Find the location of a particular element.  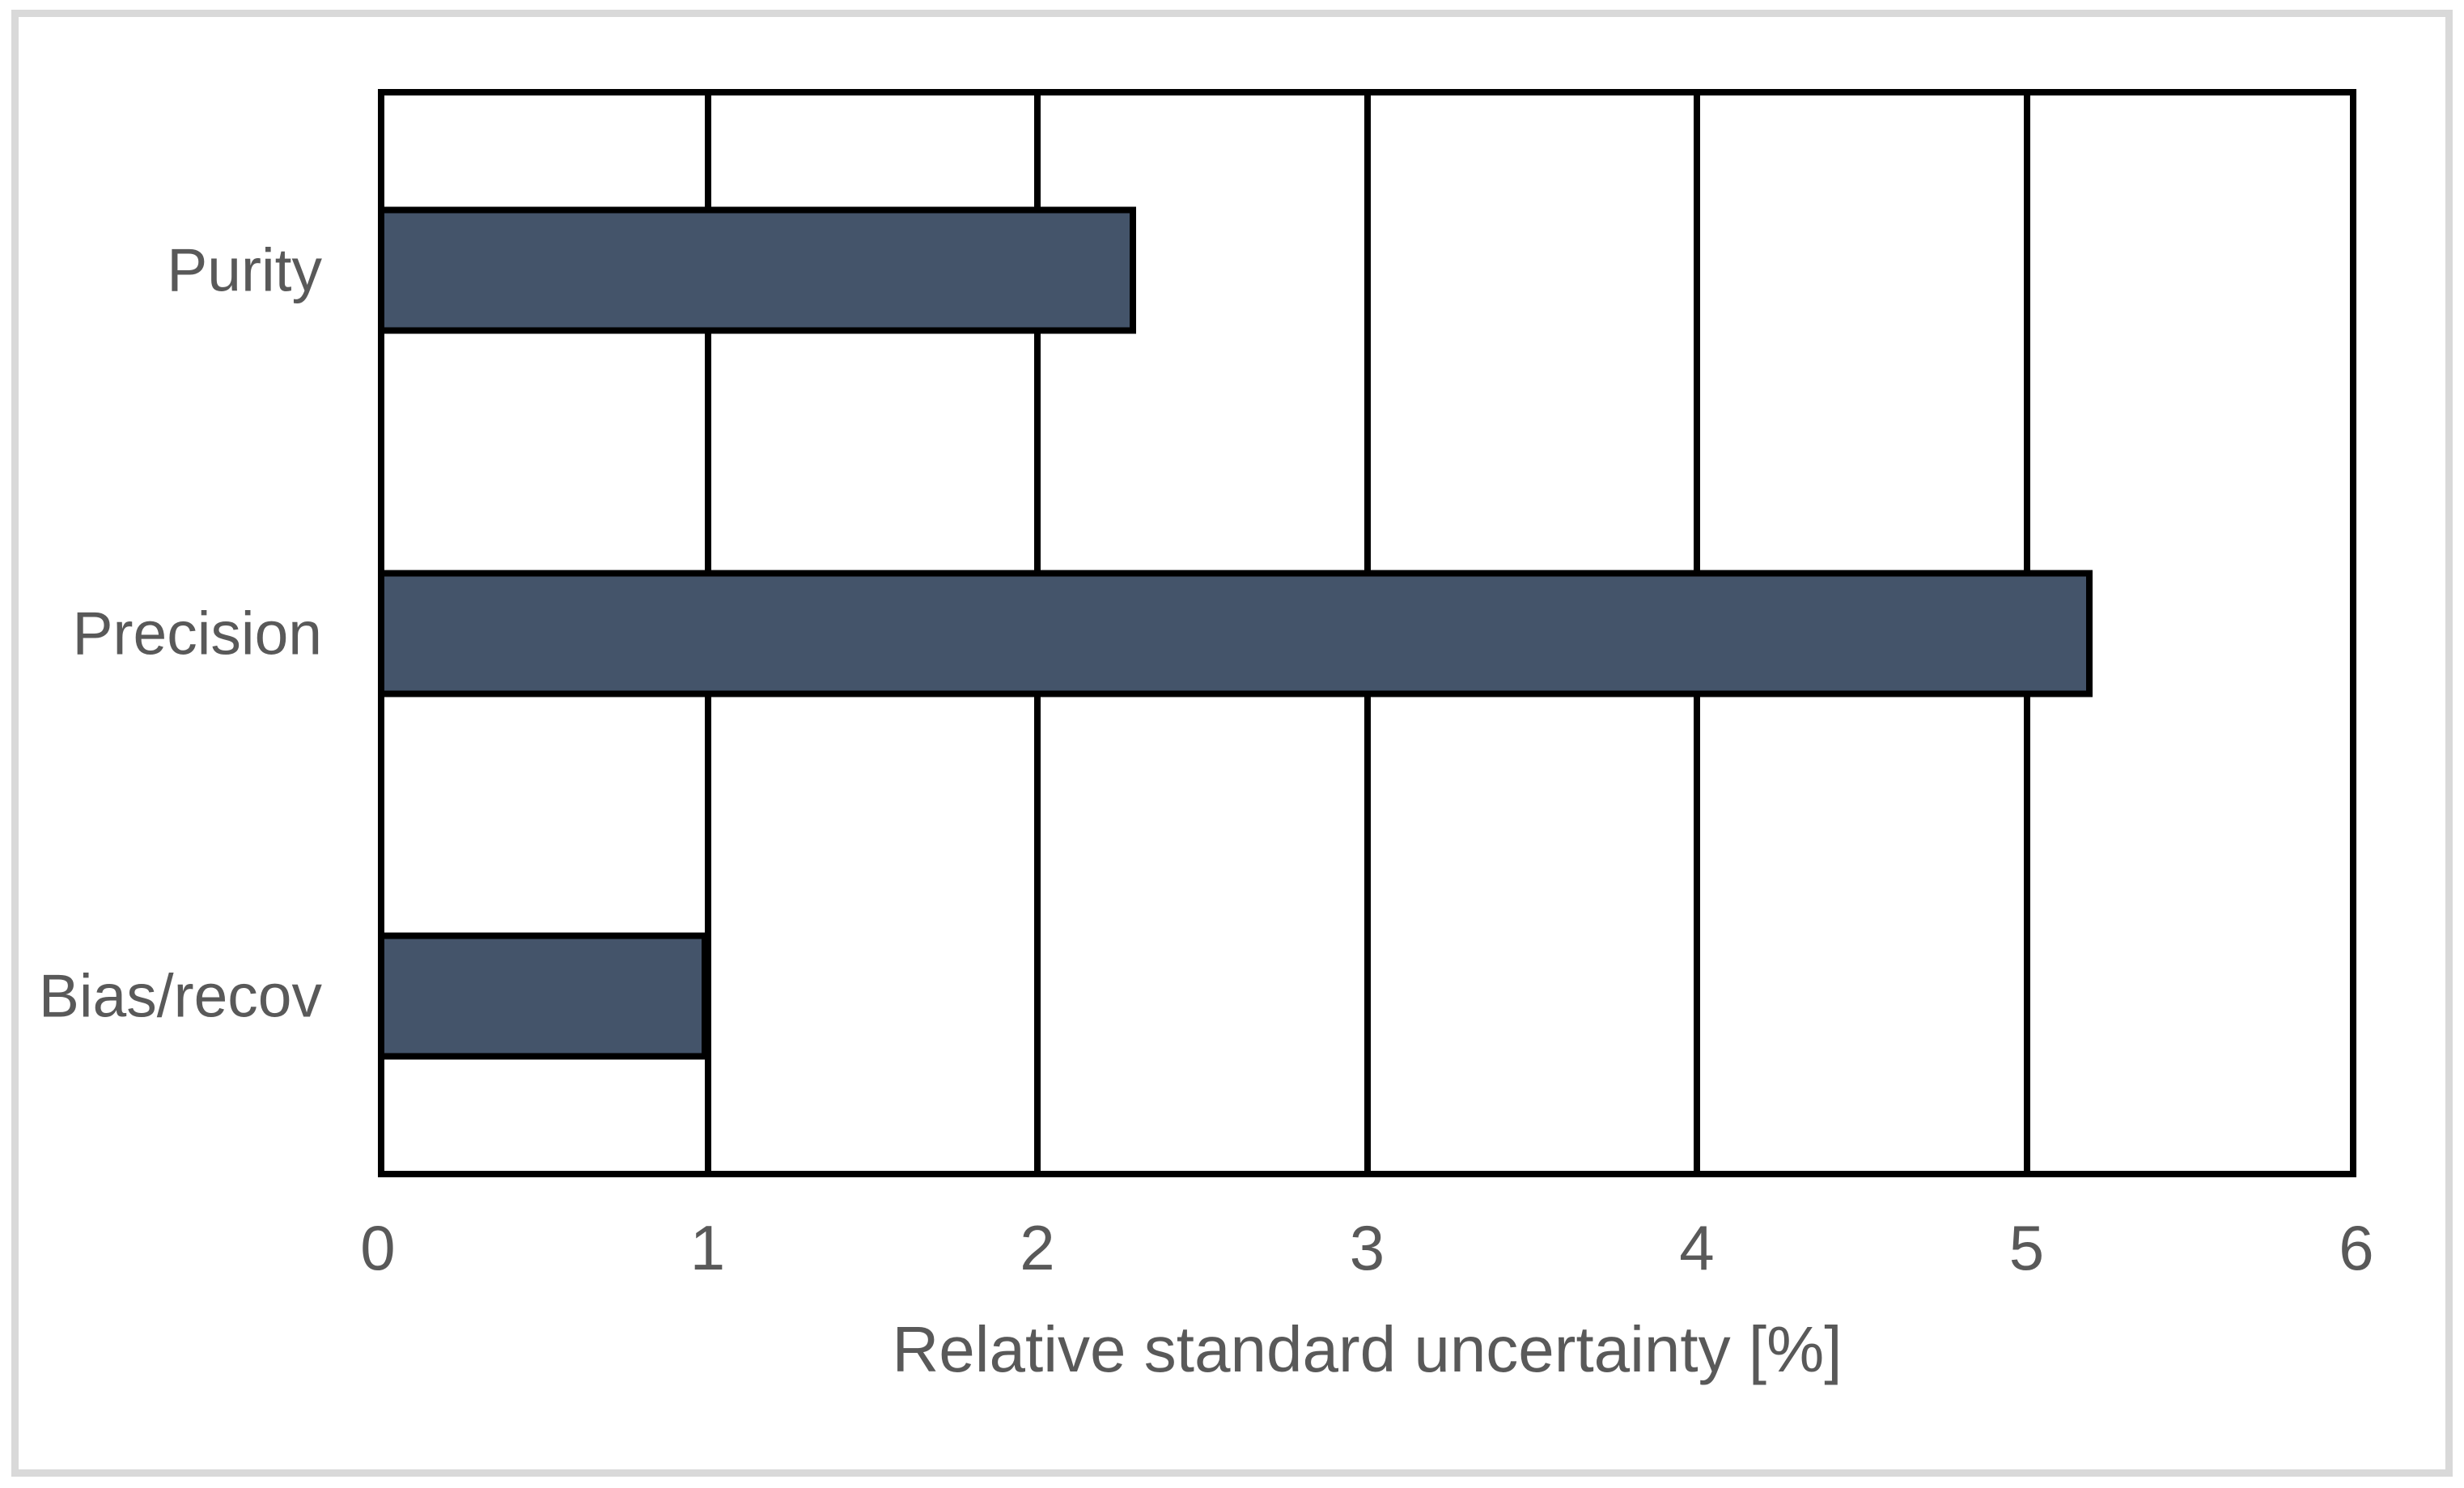

x-tick-label-4: 4 is located at coordinates (1697, 1247).